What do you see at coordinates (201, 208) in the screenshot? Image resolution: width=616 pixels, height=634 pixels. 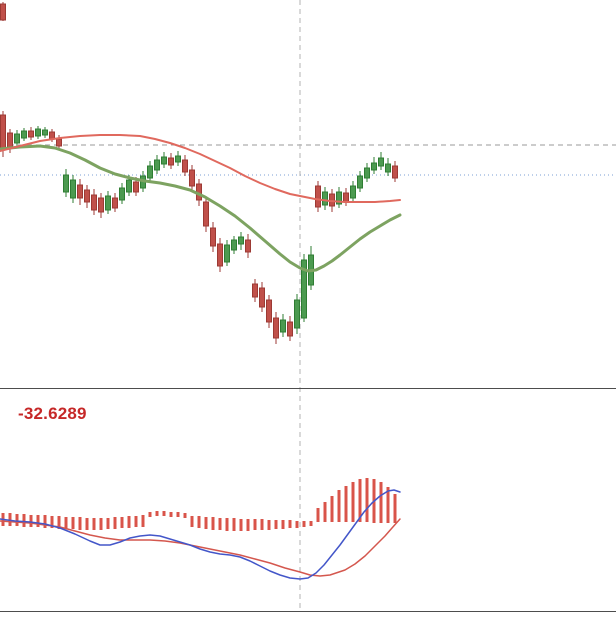 I see `ma-fast-green-line` at bounding box center [201, 208].